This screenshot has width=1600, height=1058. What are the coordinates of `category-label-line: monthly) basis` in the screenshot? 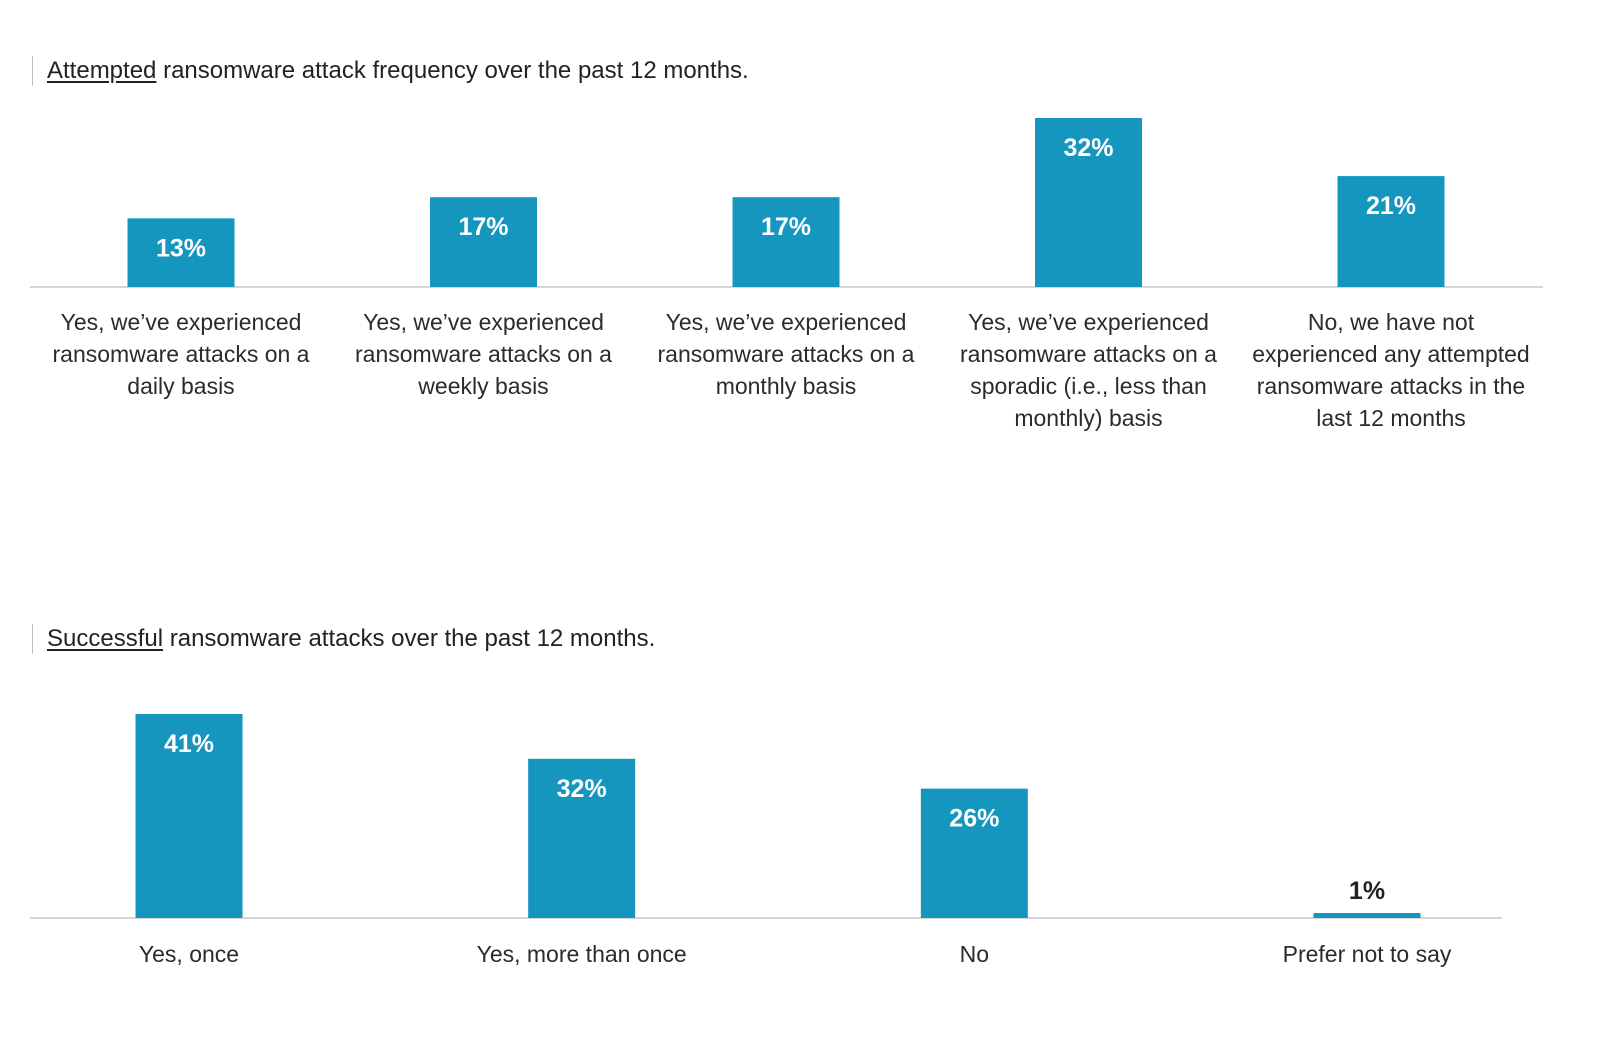 It's located at (1088, 418).